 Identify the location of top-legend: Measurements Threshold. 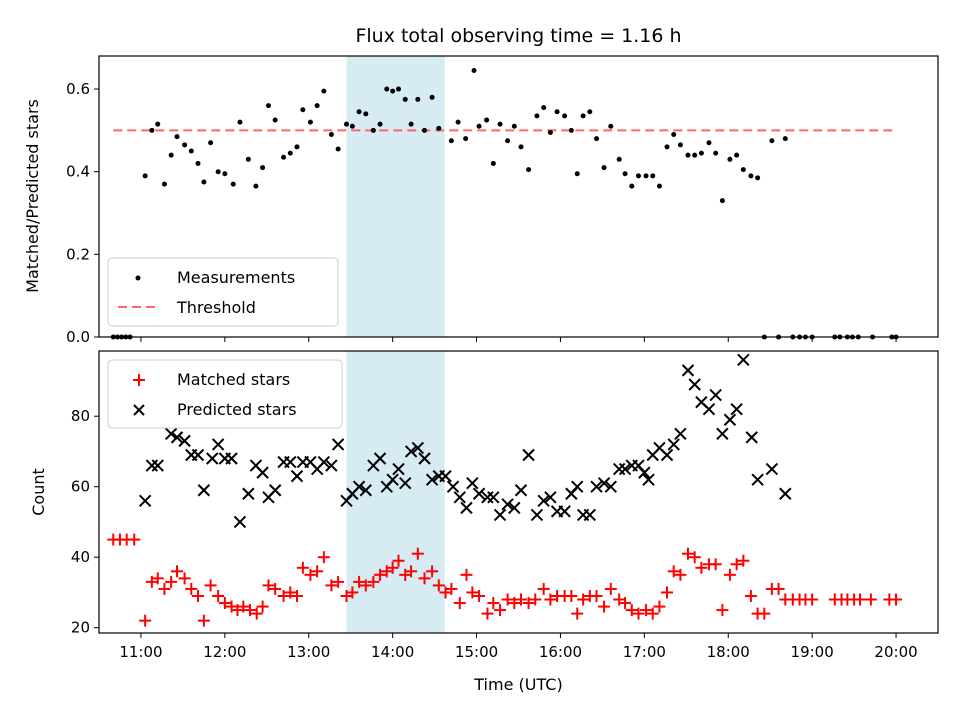
(223, 292).